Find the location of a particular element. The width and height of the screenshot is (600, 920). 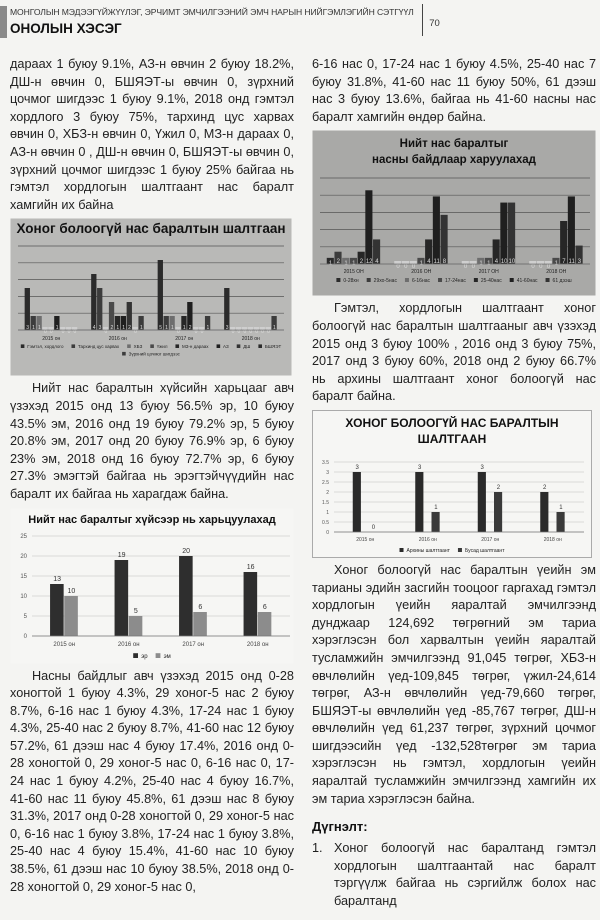

chart-title: ШАЛТГААН is located at coordinates (452, 439).